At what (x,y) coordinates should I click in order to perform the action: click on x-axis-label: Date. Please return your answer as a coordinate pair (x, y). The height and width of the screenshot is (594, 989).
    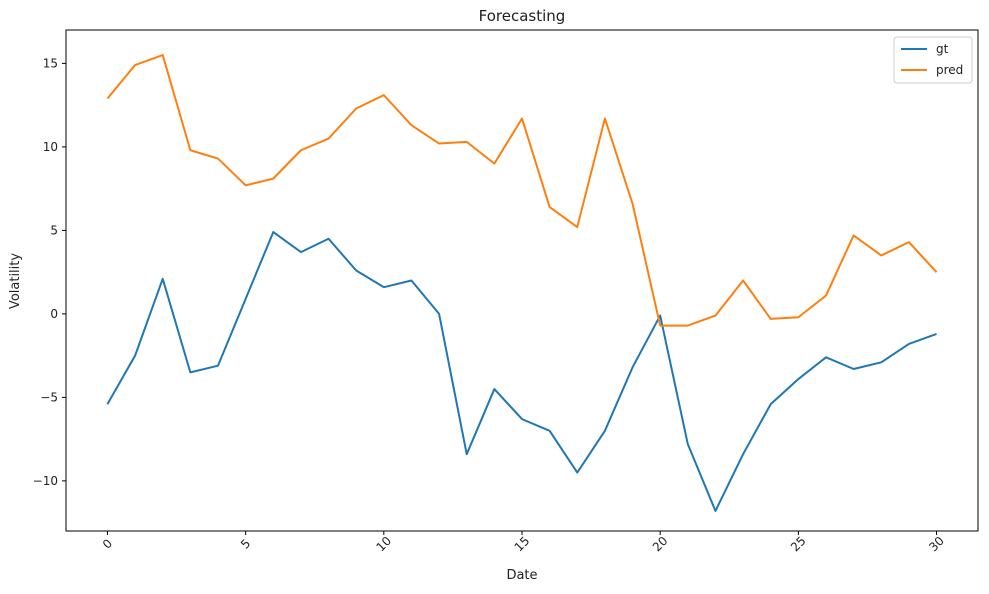
    Looking at the image, I should click on (521, 575).